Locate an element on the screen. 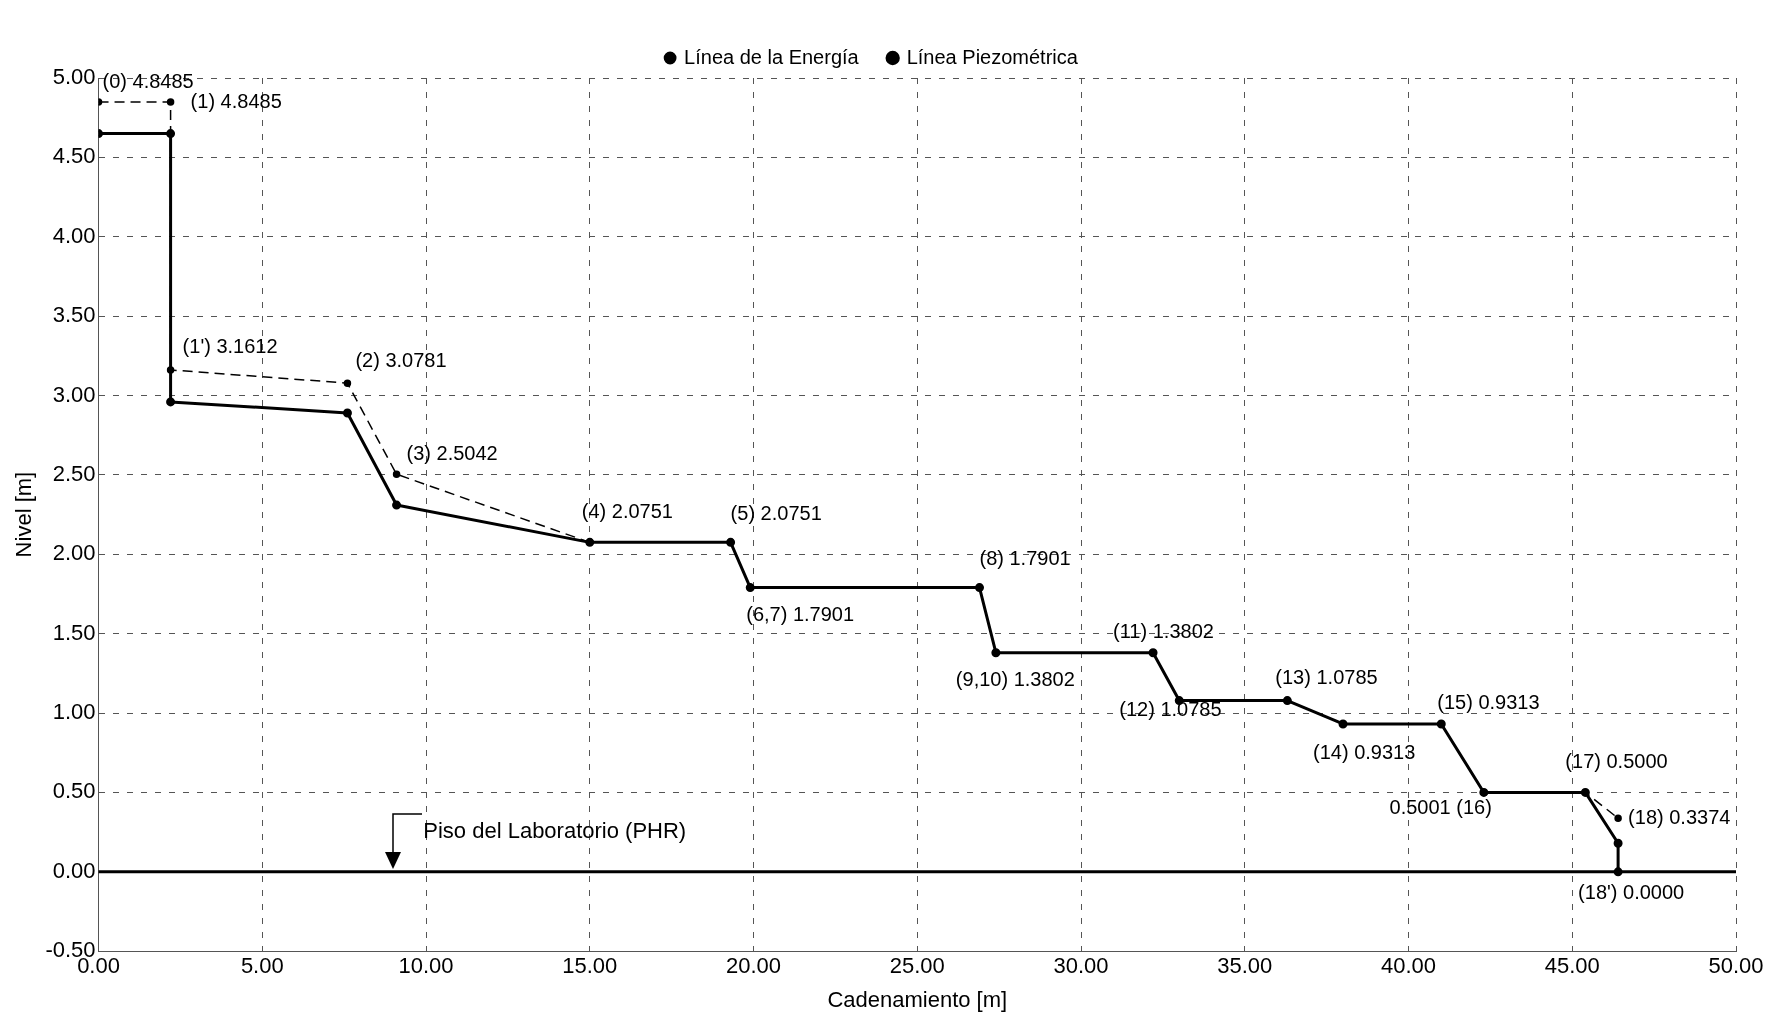 This screenshot has height=1032, width=1784. x-tick-label: 20.00 is located at coordinates (754, 966).